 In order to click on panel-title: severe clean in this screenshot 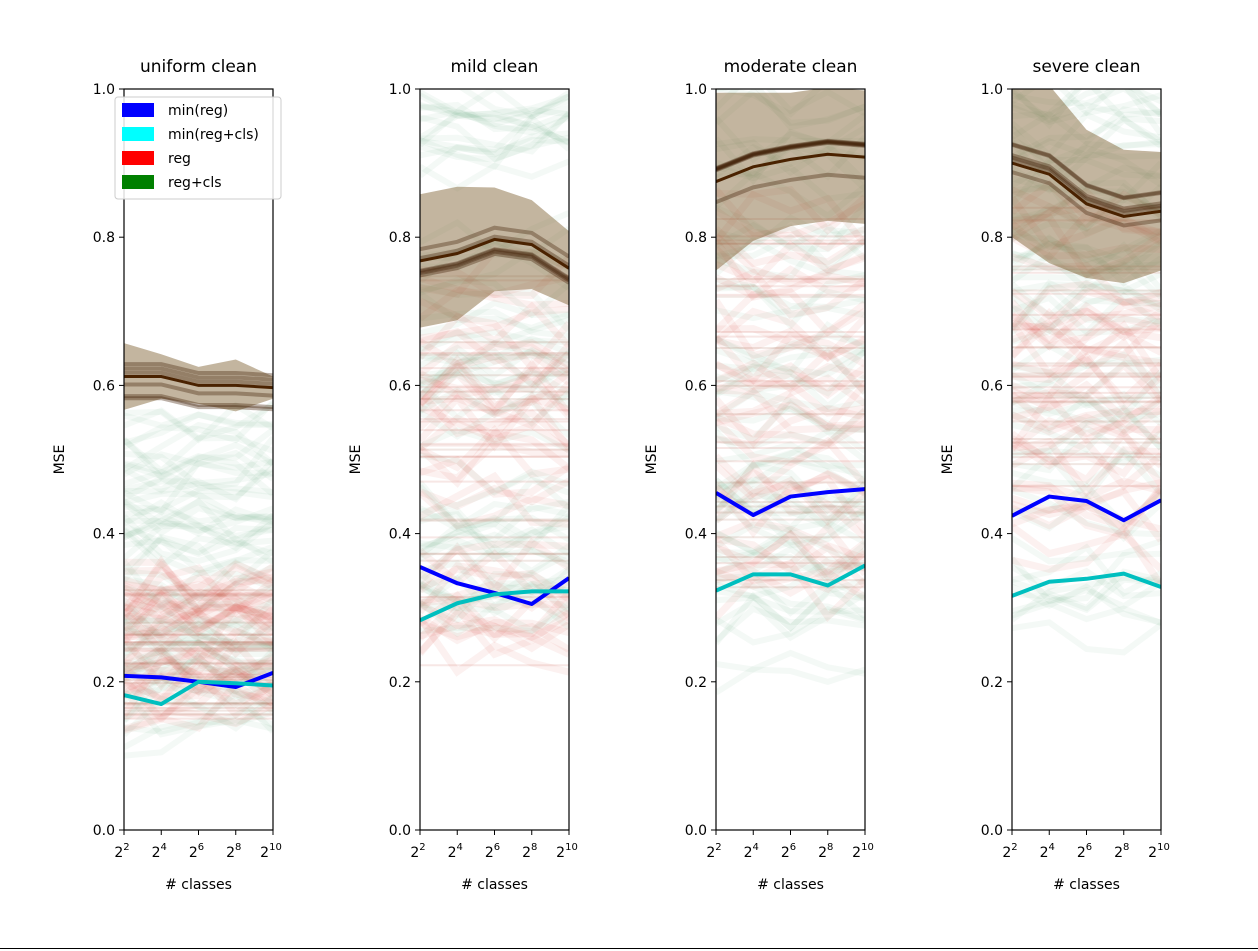, I will do `click(1086, 67)`.